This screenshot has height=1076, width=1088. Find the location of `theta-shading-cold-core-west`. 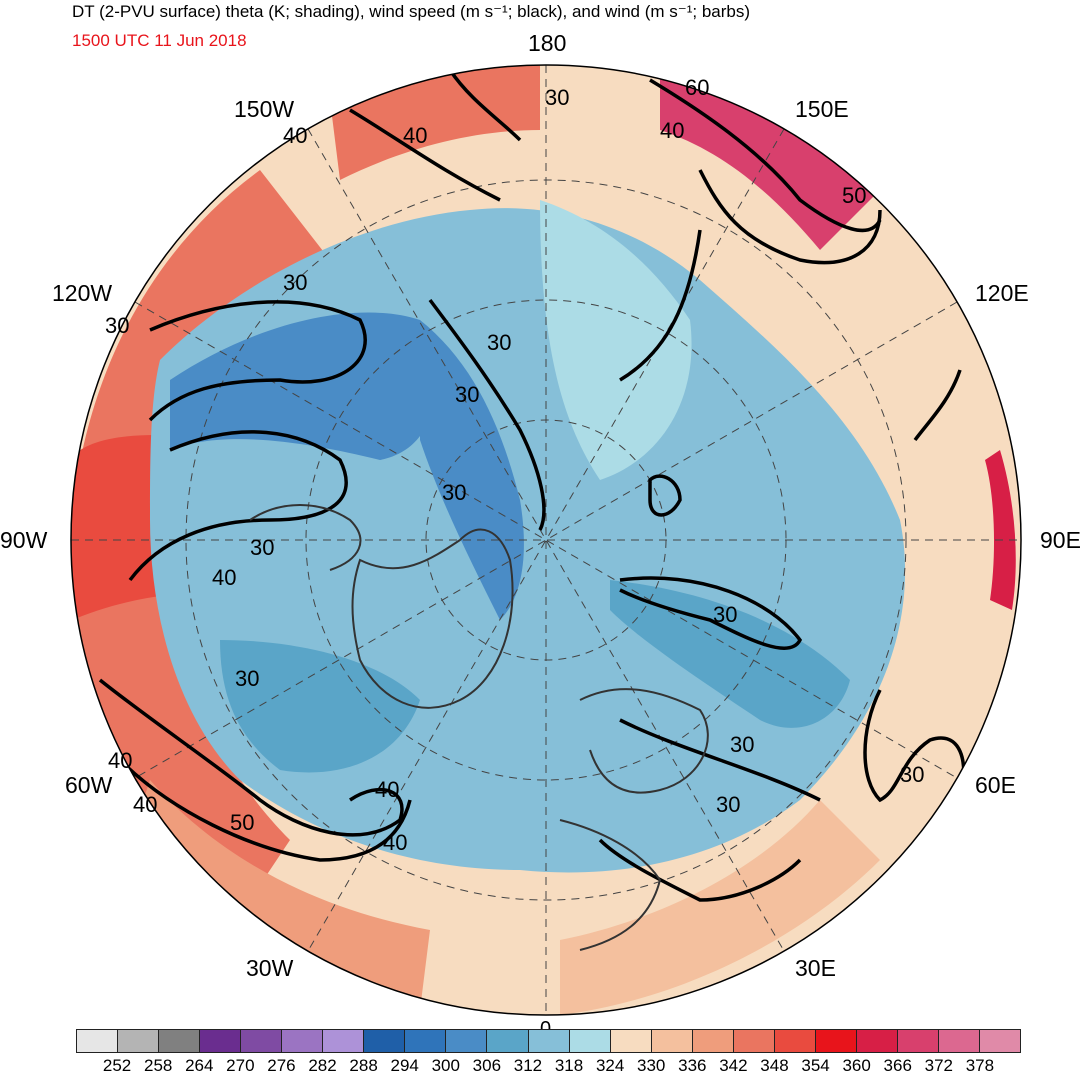

theta-shading-cold-core-west is located at coordinates (302, 386).